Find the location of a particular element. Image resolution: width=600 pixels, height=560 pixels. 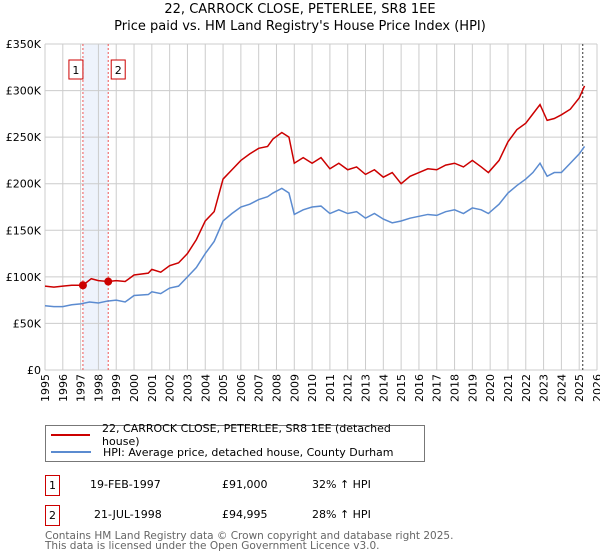

x-tick-label: 2018 is located at coordinates (455, 388).